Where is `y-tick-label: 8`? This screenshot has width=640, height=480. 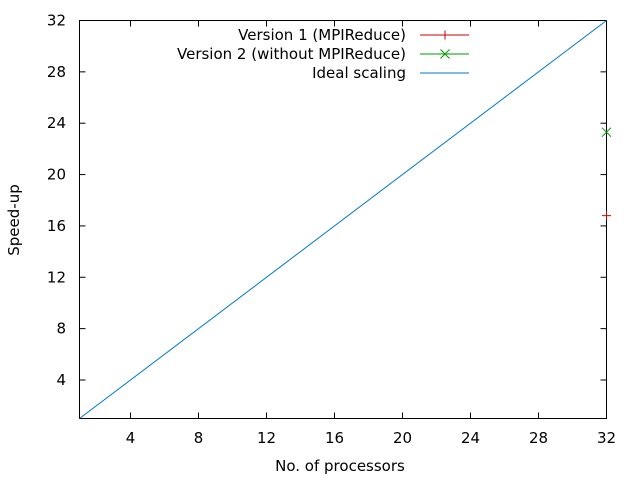 y-tick-label: 8 is located at coordinates (61, 329).